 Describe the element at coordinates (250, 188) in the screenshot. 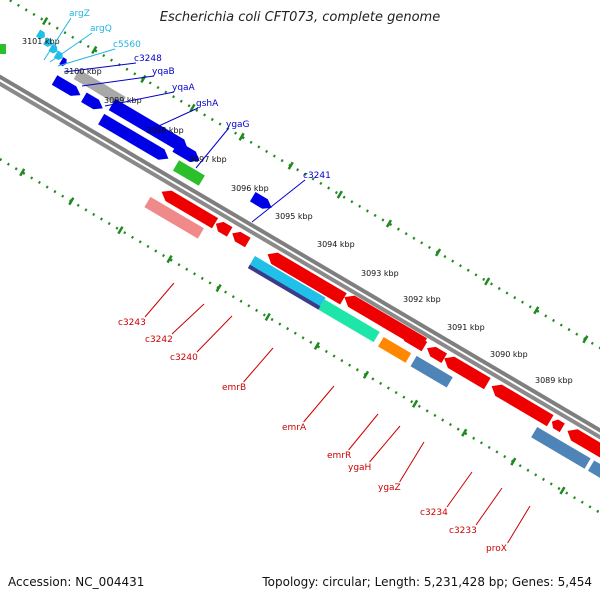

I see `tick-label: 3096 kbp` at that location.